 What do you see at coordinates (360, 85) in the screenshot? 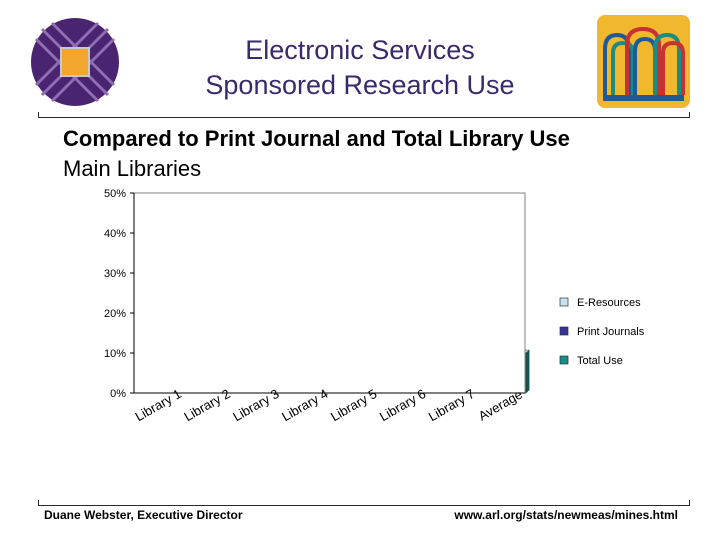
I see `slide-title-line-2: Sponsored Research Use` at bounding box center [360, 85].